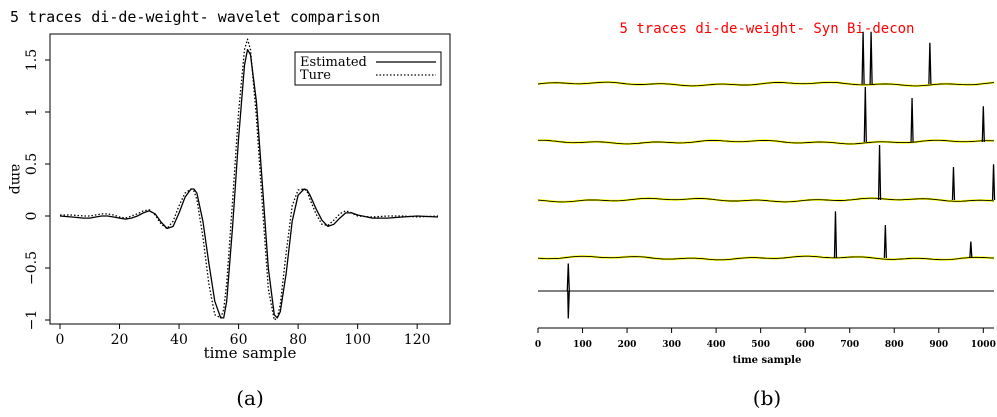 Image resolution: width=997 pixels, height=417 pixels. What do you see at coordinates (179, 340) in the screenshot?
I see `chart-a-xtick-label: 40` at bounding box center [179, 340].